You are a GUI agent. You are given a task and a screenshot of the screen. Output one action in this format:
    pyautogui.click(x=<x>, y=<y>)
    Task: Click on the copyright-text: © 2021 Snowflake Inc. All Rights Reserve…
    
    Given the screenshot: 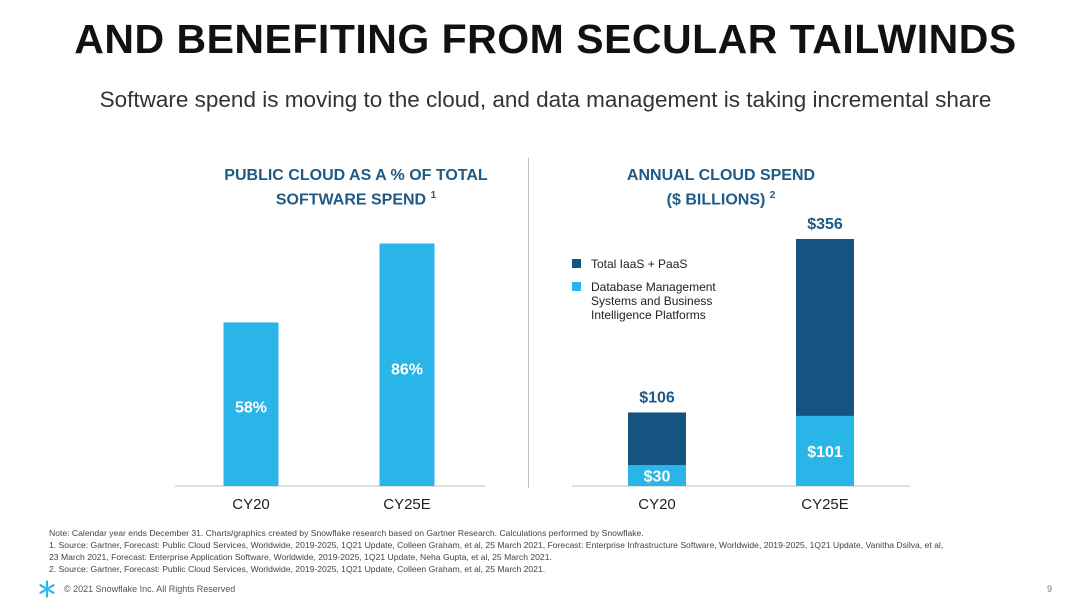 What is the action you would take?
    pyautogui.click(x=150, y=589)
    